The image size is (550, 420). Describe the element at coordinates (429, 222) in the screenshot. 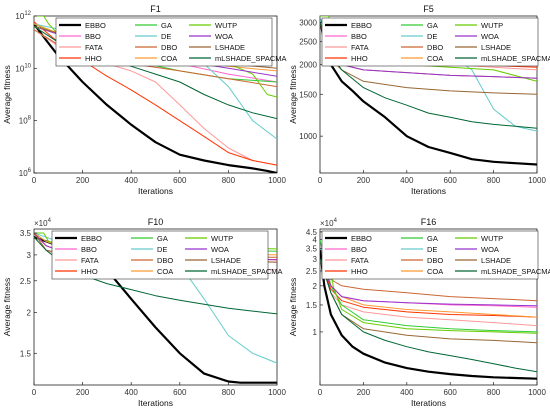

I see `chart-title: F16` at that location.